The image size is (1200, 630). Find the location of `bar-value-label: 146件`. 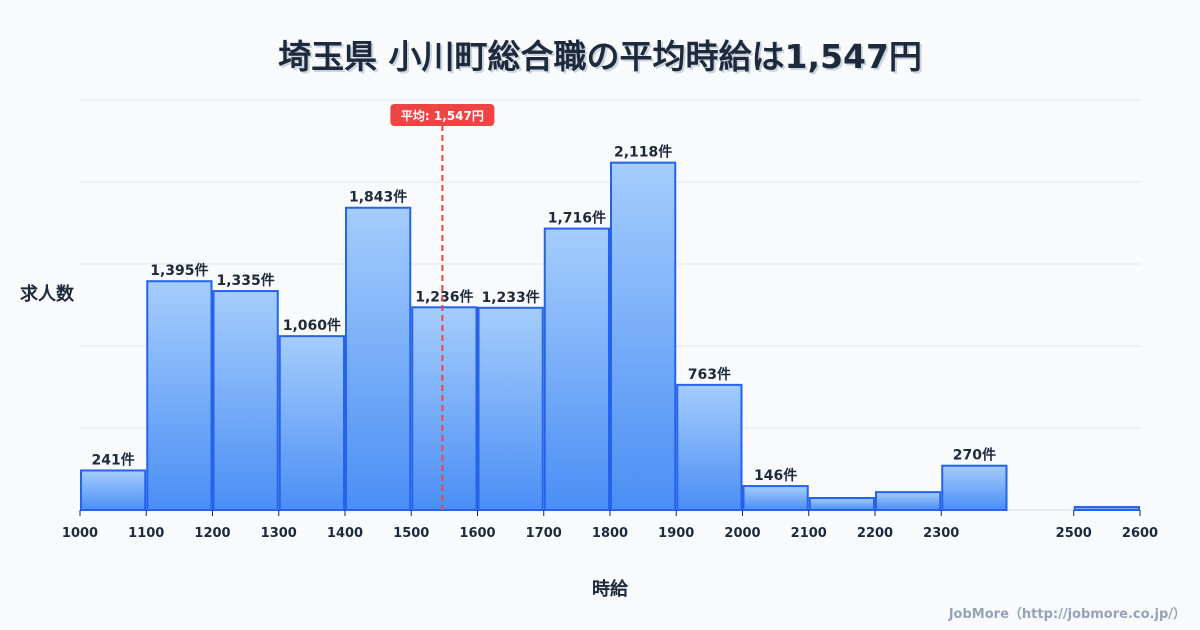

bar-value-label: 146件 is located at coordinates (775, 475).